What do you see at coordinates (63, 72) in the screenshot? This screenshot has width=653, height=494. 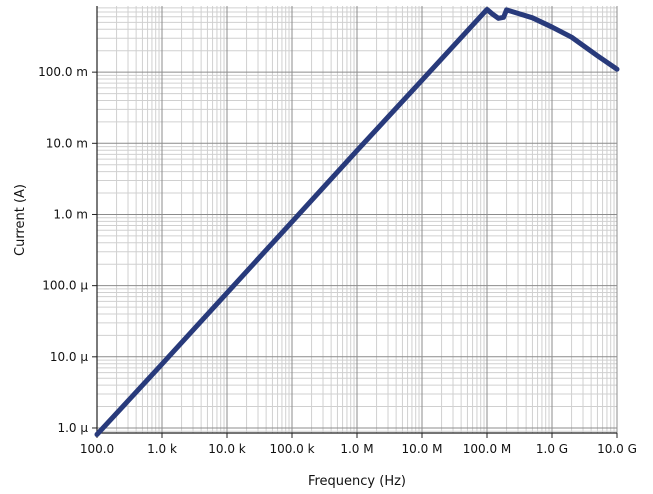 I see `y-tick-label: 100.0 m` at bounding box center [63, 72].